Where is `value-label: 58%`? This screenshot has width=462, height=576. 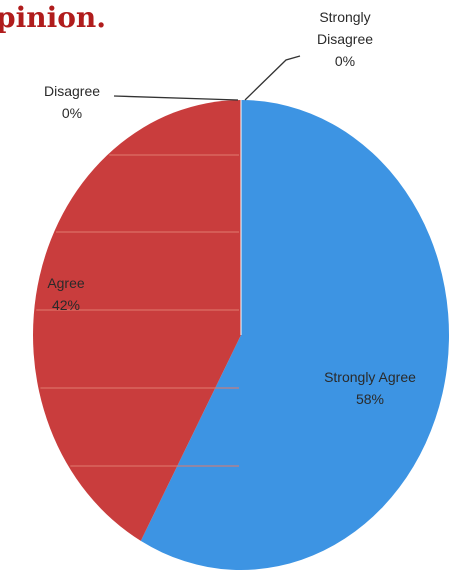 value-label: 58% is located at coordinates (370, 399).